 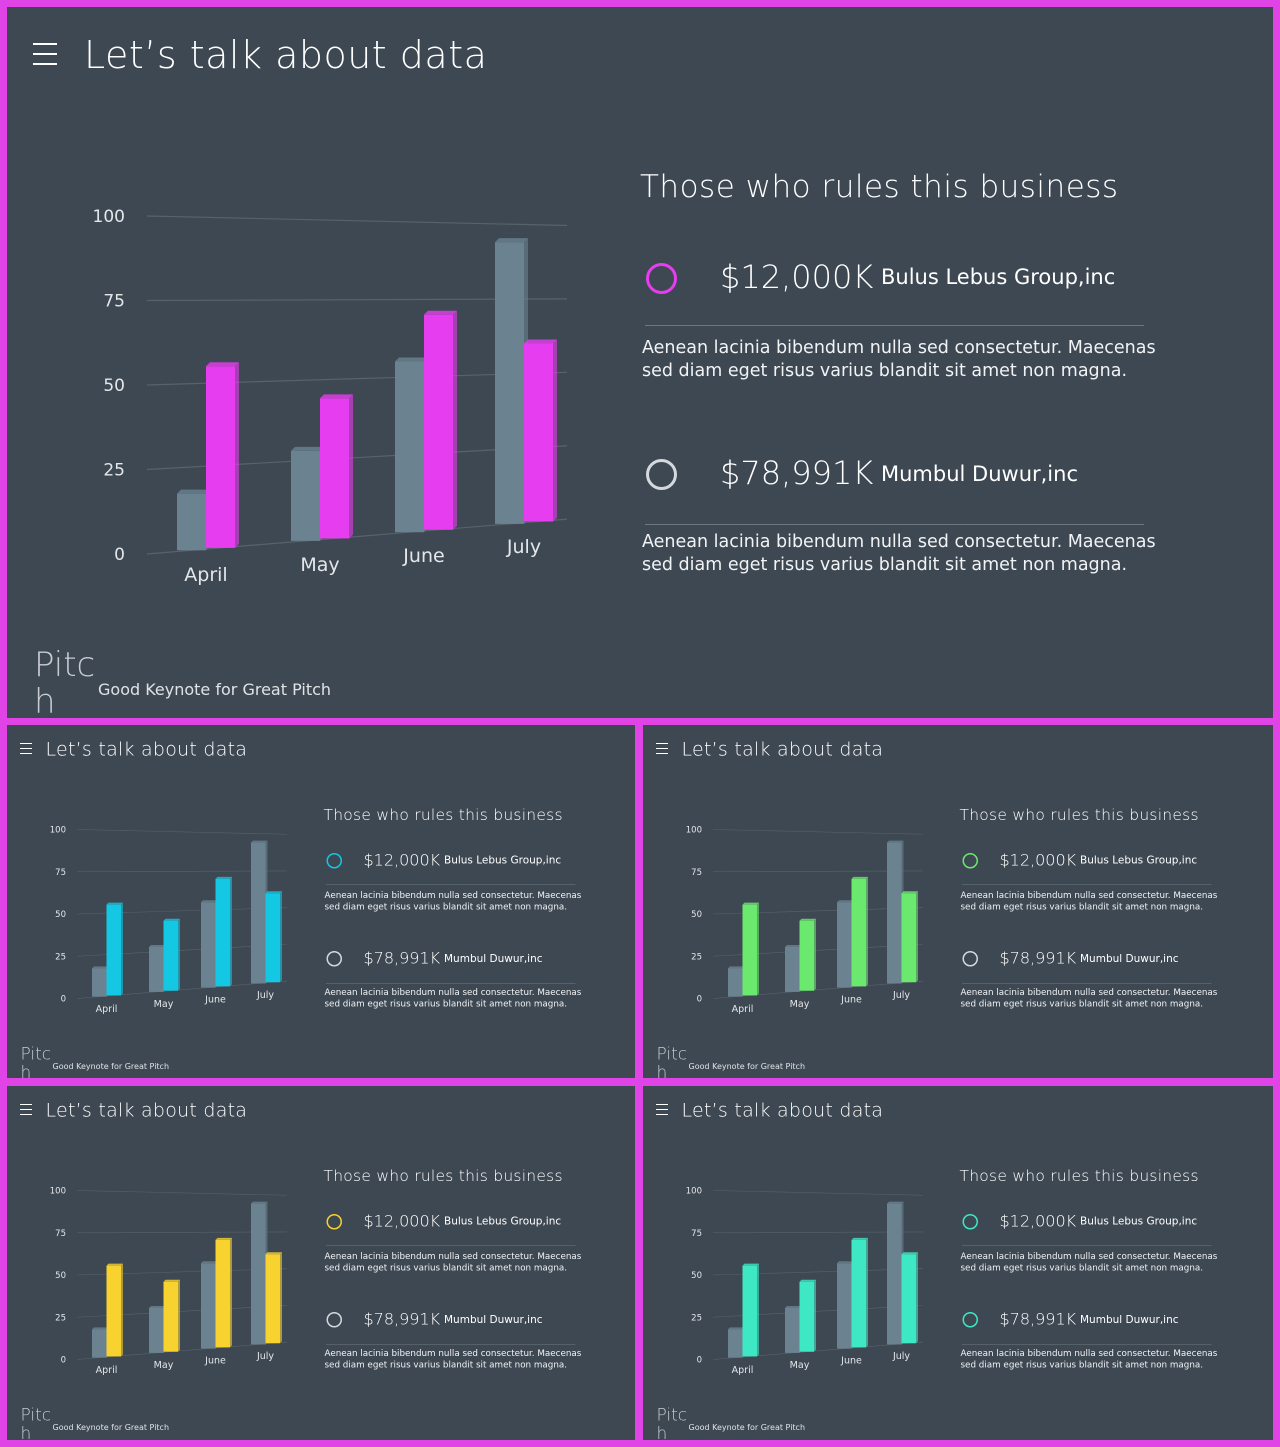 I want to click on y-tick-label: 0, so click(x=699, y=1000).